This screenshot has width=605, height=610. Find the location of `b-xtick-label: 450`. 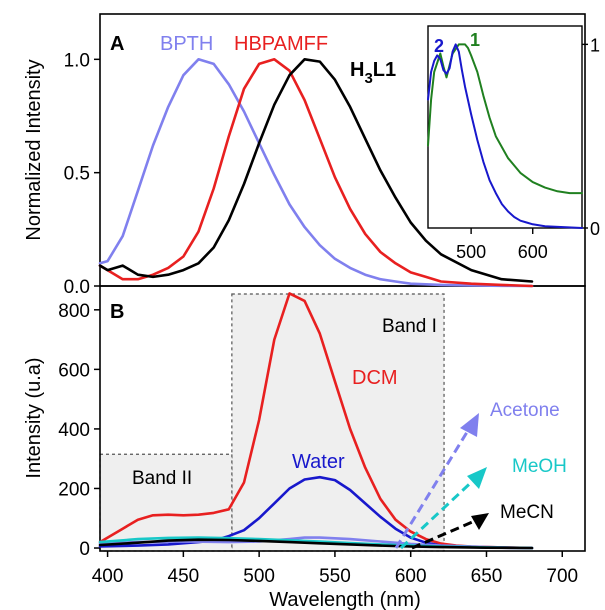

b-xtick-label: 450 is located at coordinates (184, 576).